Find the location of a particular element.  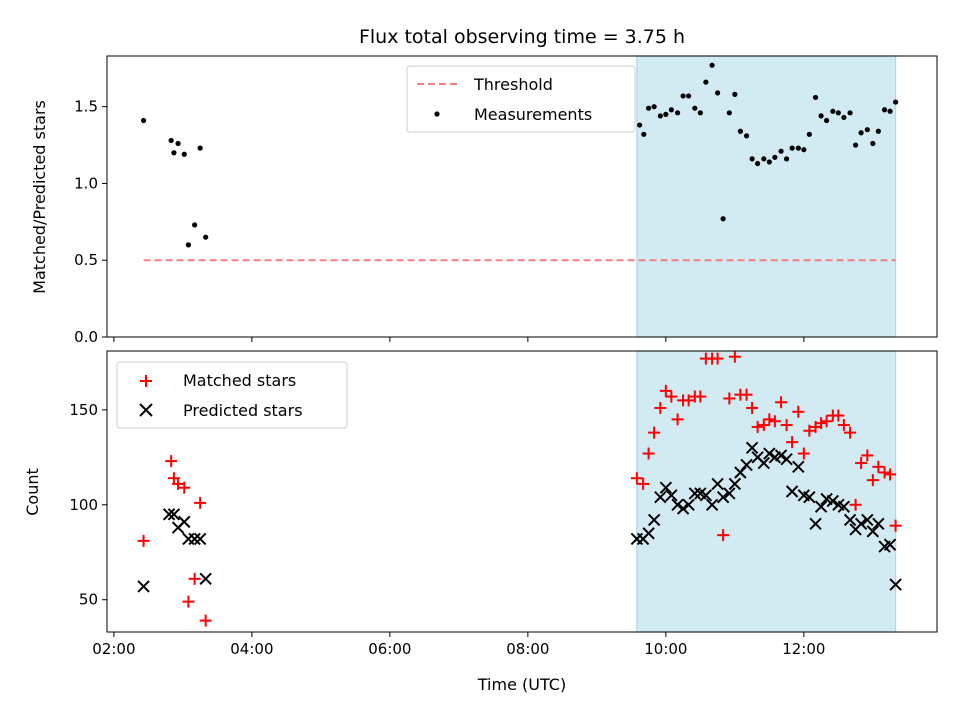

bottom-x-ticks: 02:00 04:00 06:00 08:00 10:00 12:00 is located at coordinates (458, 645).